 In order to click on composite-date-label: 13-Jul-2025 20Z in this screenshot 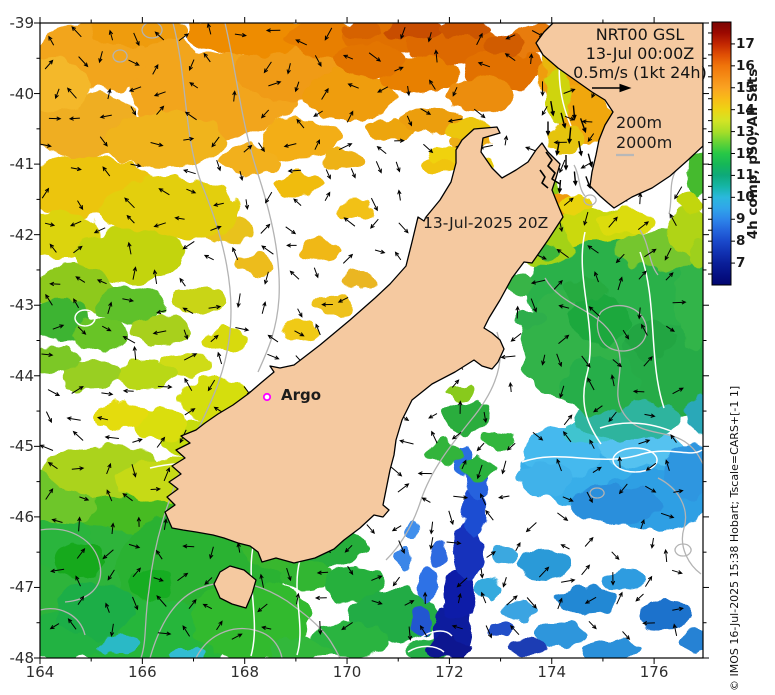, I will do `click(486, 223)`.